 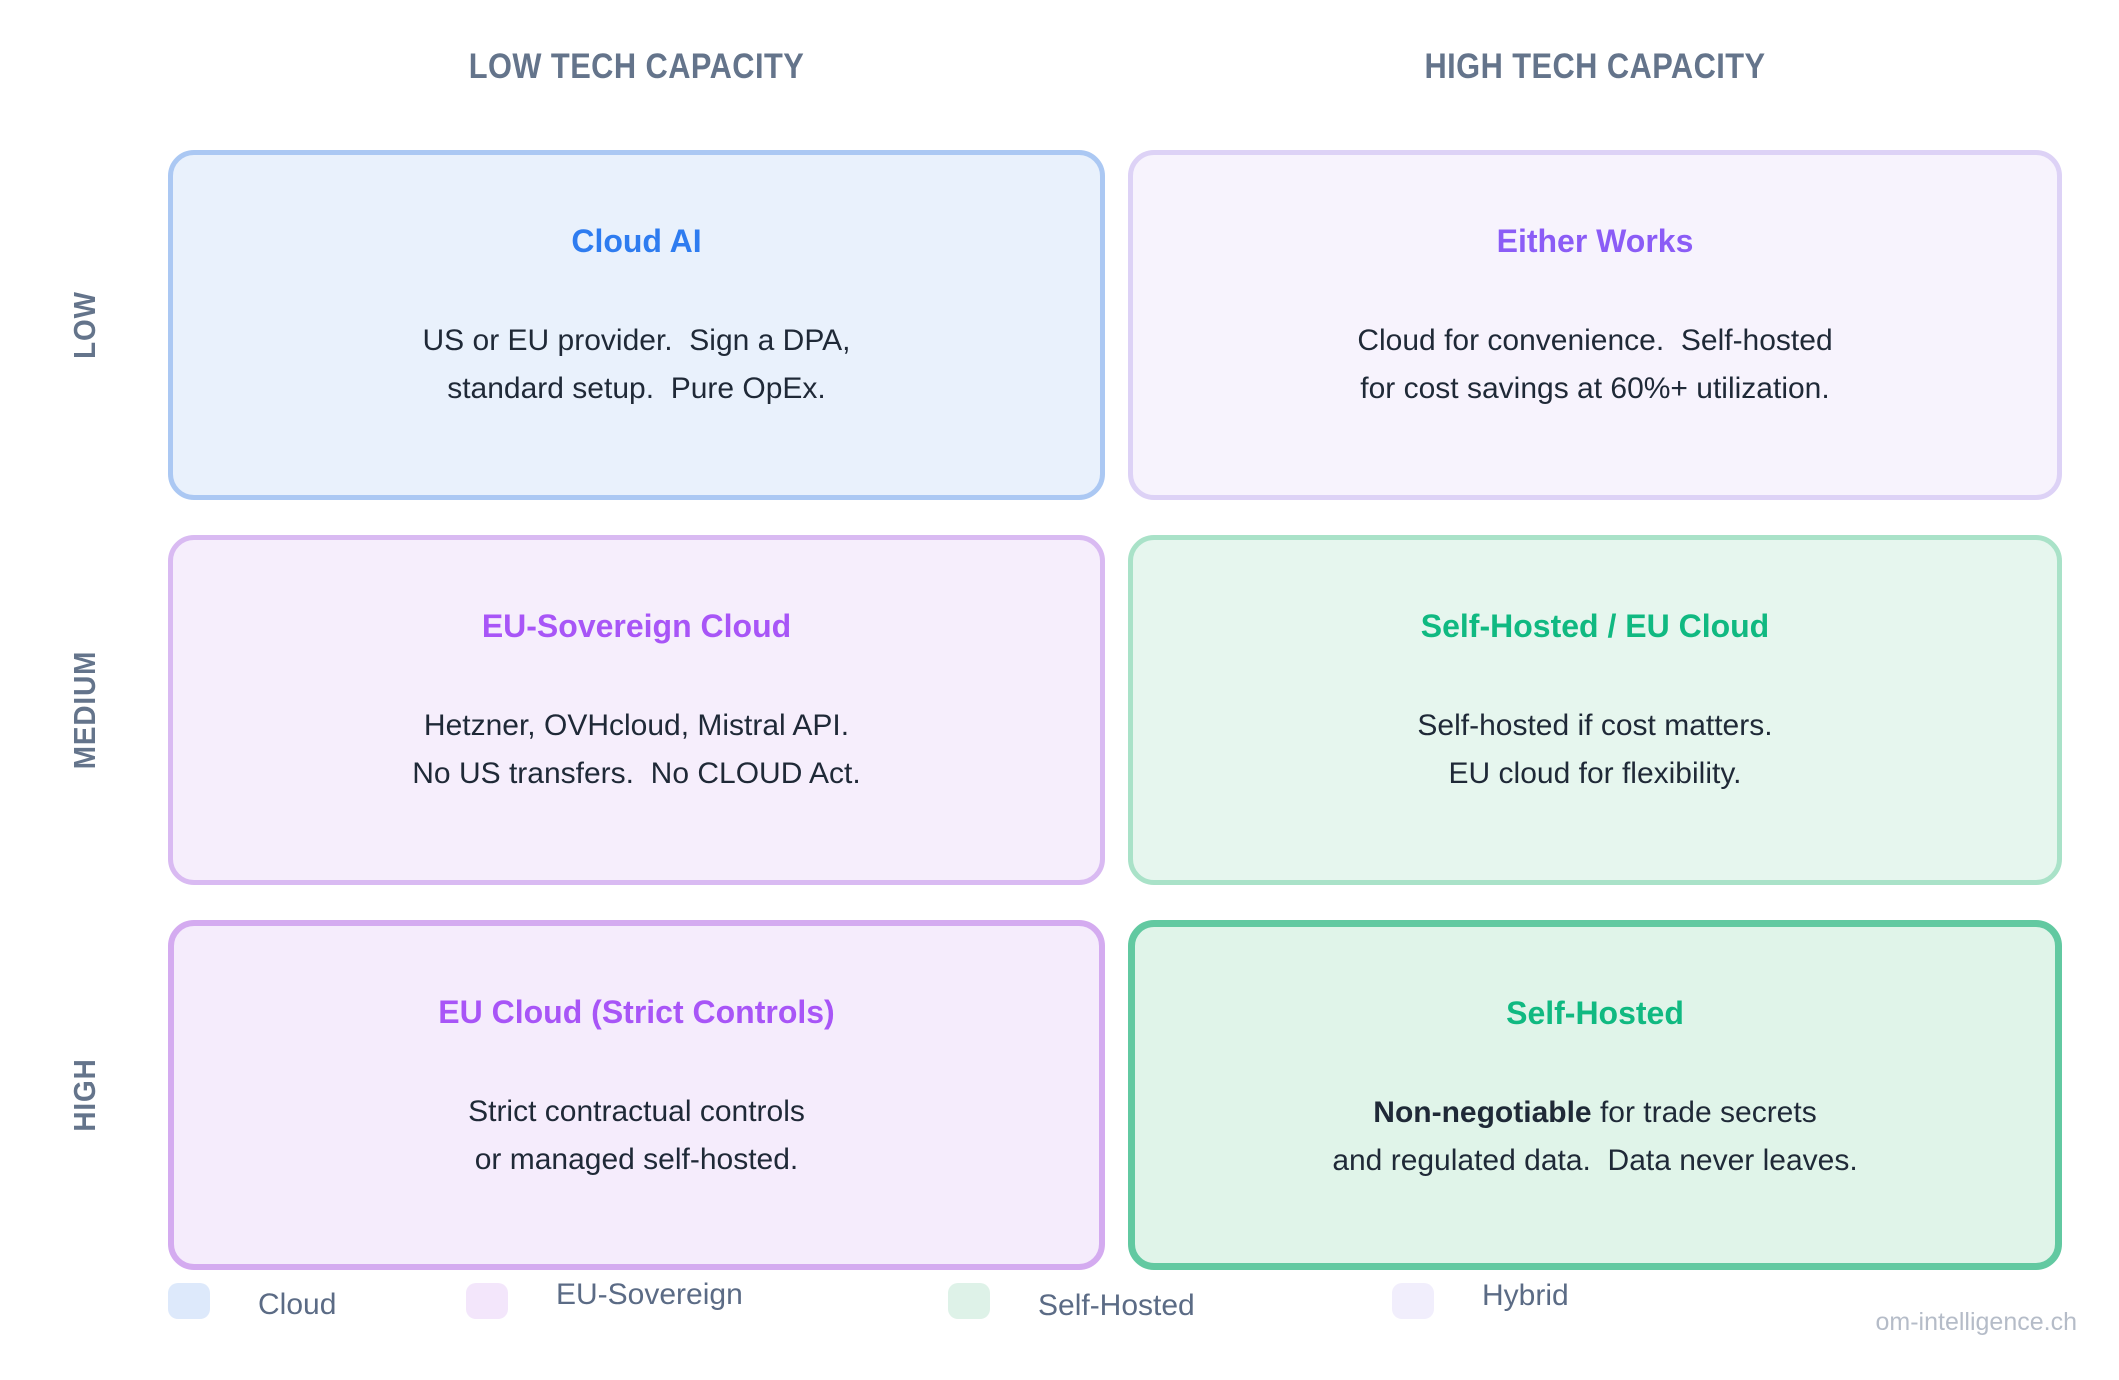 What do you see at coordinates (1595, 1013) in the screenshot?
I see `cell-title: Self-Hosted` at bounding box center [1595, 1013].